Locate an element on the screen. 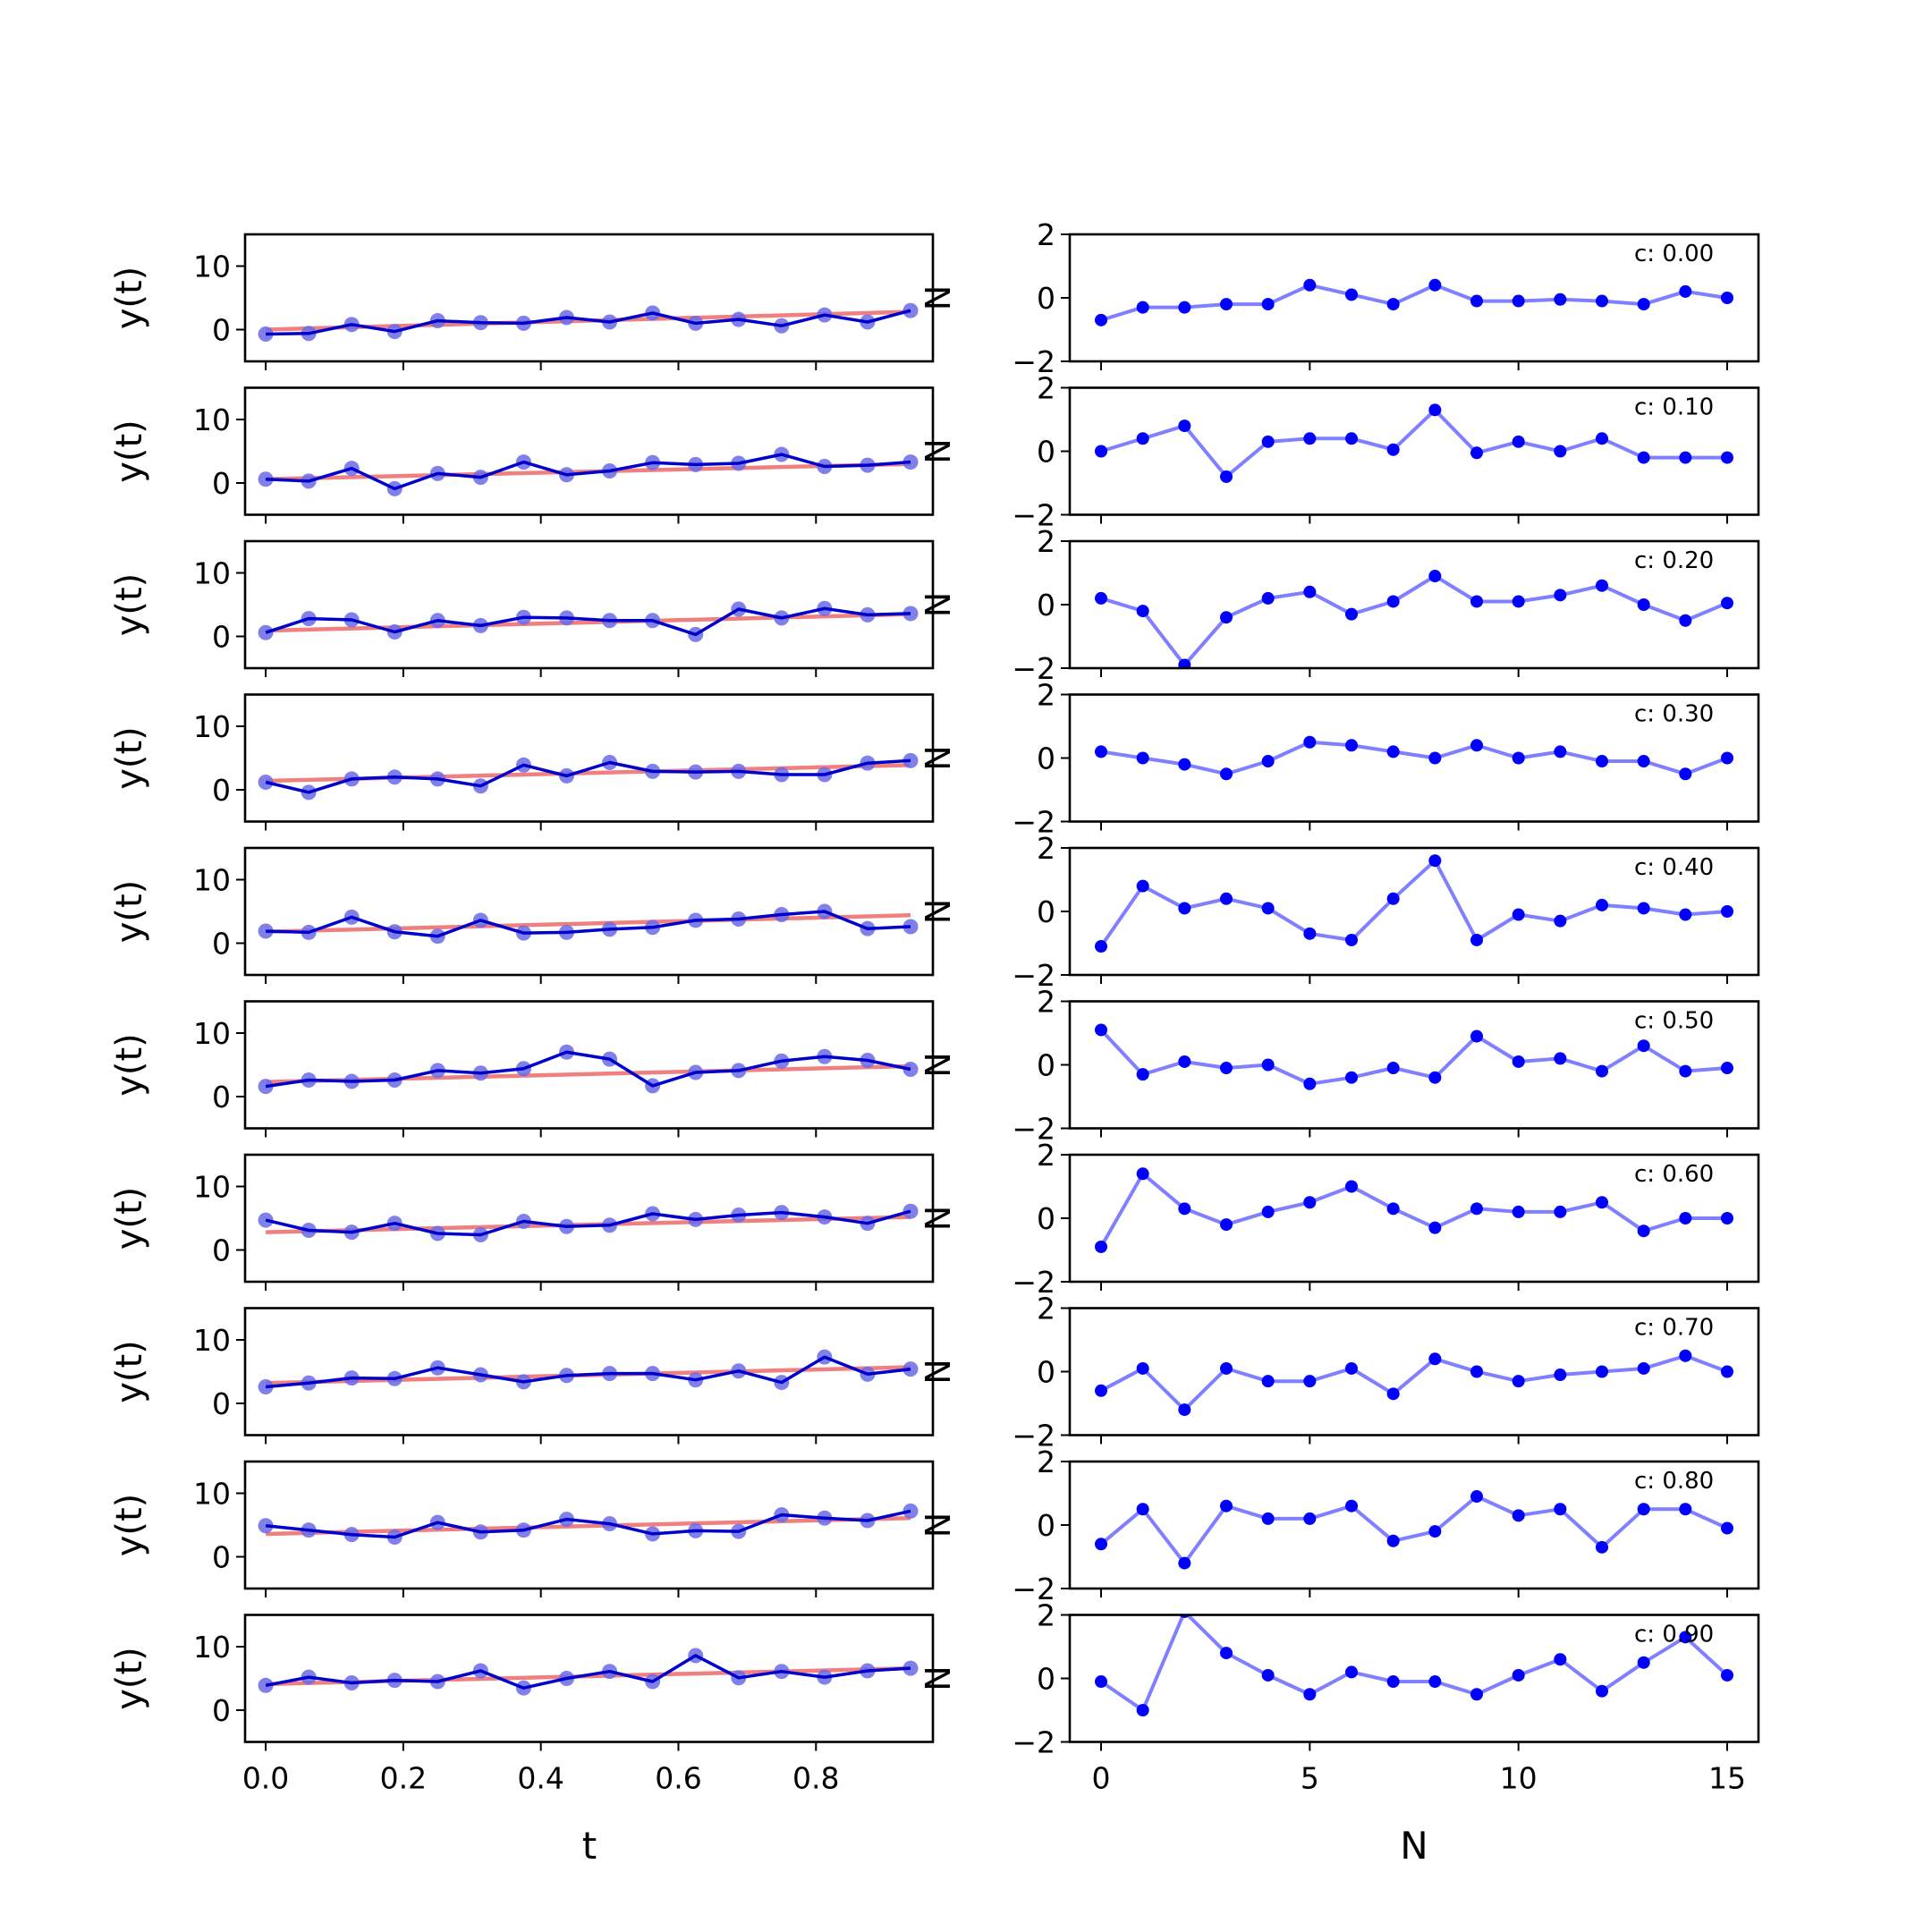 Image resolution: width=1932 pixels, height=1932 pixels. right-panel-4: c: 0.40 −2 0 2 is located at coordinates (1386, 912).